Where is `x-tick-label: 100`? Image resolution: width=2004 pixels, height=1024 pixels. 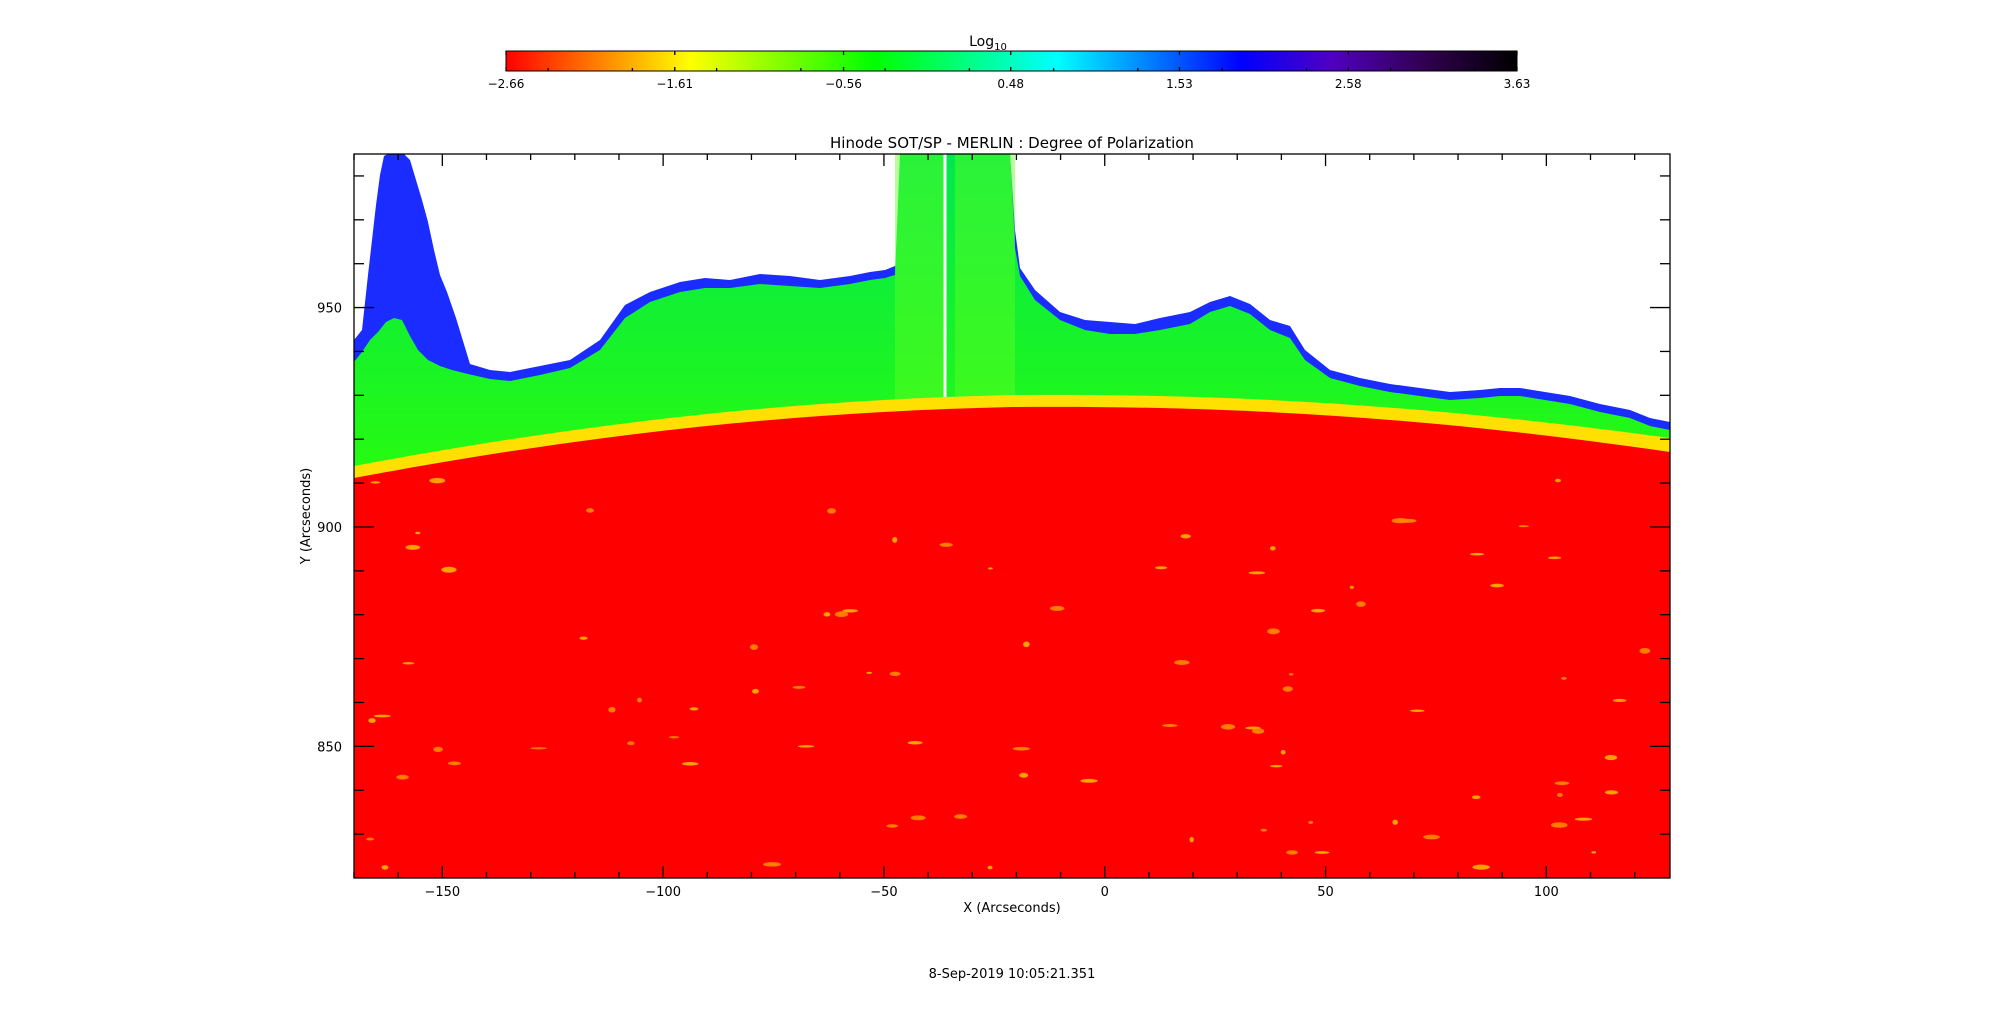 x-tick-label: 100 is located at coordinates (1546, 892).